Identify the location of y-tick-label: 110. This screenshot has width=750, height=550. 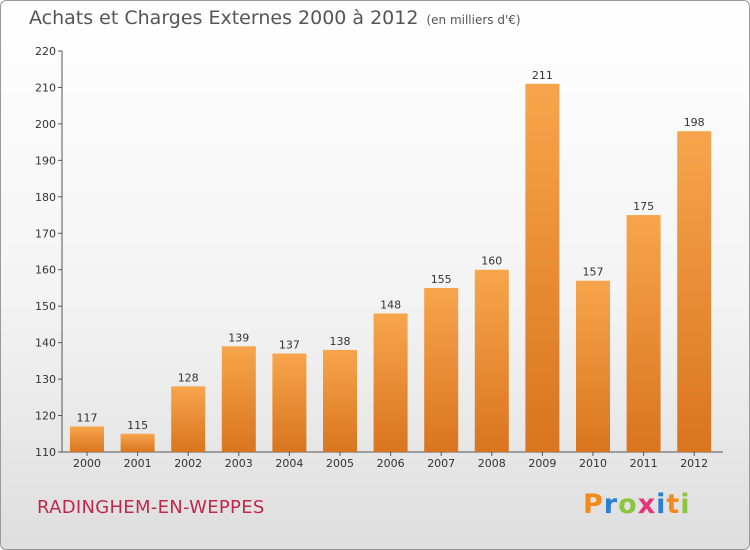
(45, 452).